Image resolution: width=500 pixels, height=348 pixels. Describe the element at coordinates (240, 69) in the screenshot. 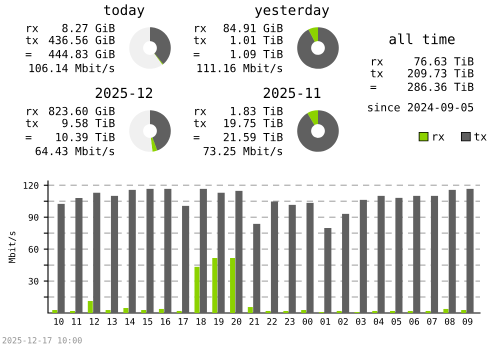

I see `text: 111.16 Mbit/s` at that location.